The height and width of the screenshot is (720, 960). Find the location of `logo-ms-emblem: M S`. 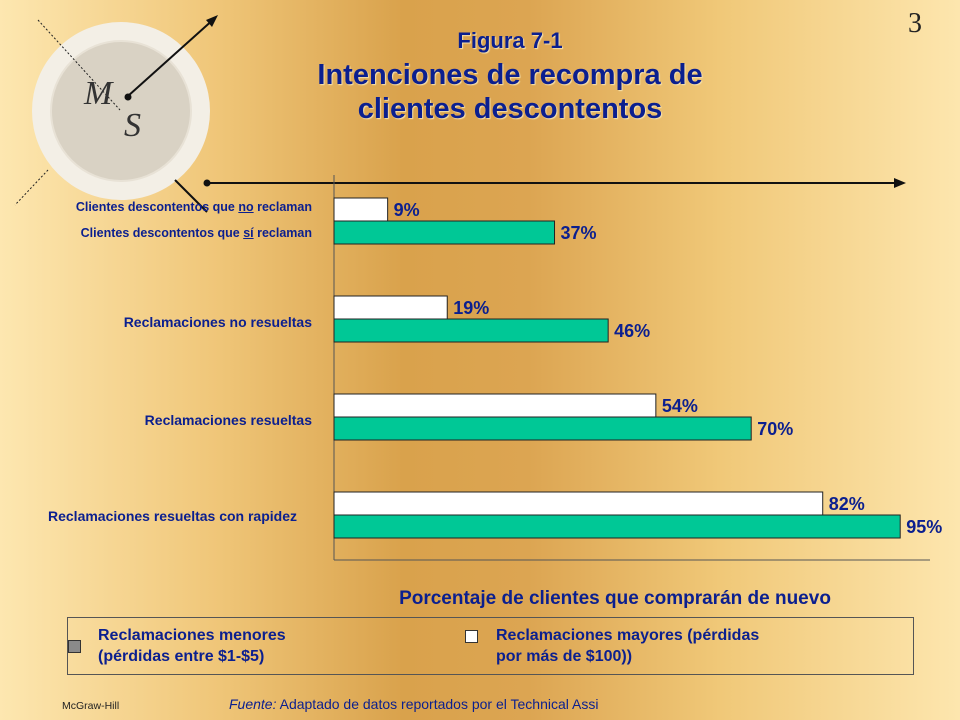

logo-ms-emblem: M S is located at coordinates (116, 114).